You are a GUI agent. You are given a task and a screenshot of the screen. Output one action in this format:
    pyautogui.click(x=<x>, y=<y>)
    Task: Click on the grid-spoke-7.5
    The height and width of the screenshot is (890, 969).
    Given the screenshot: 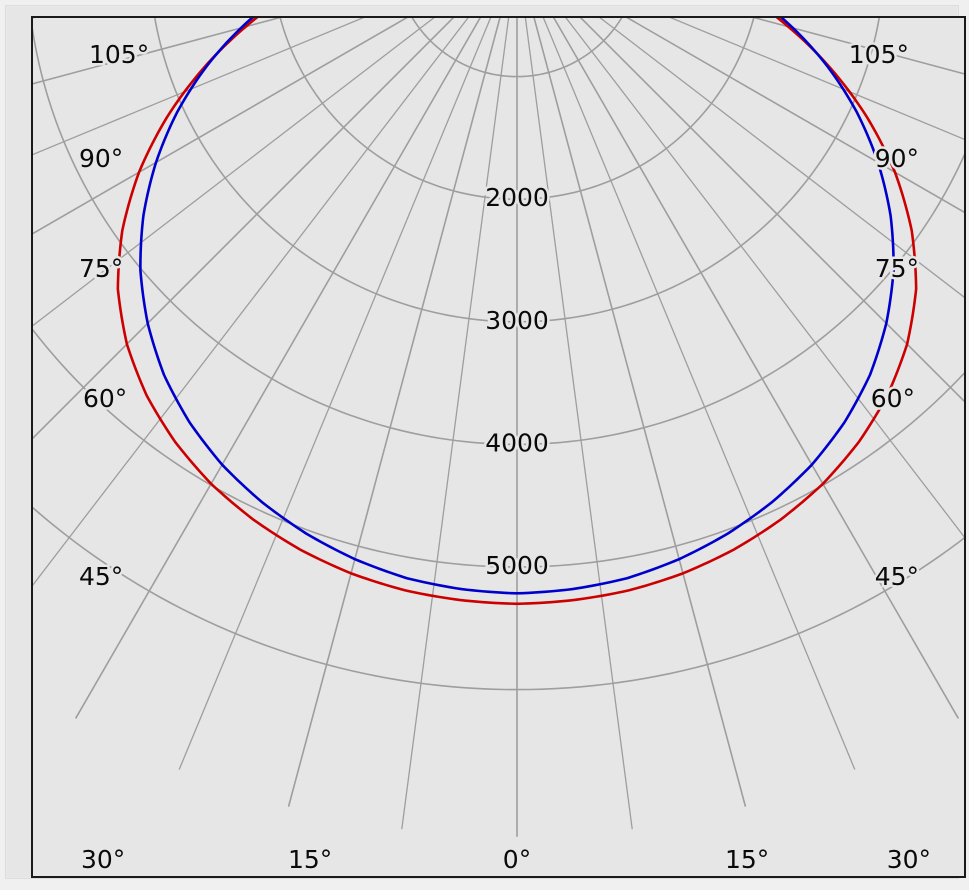 What is the action you would take?
    pyautogui.click(x=578, y=424)
    